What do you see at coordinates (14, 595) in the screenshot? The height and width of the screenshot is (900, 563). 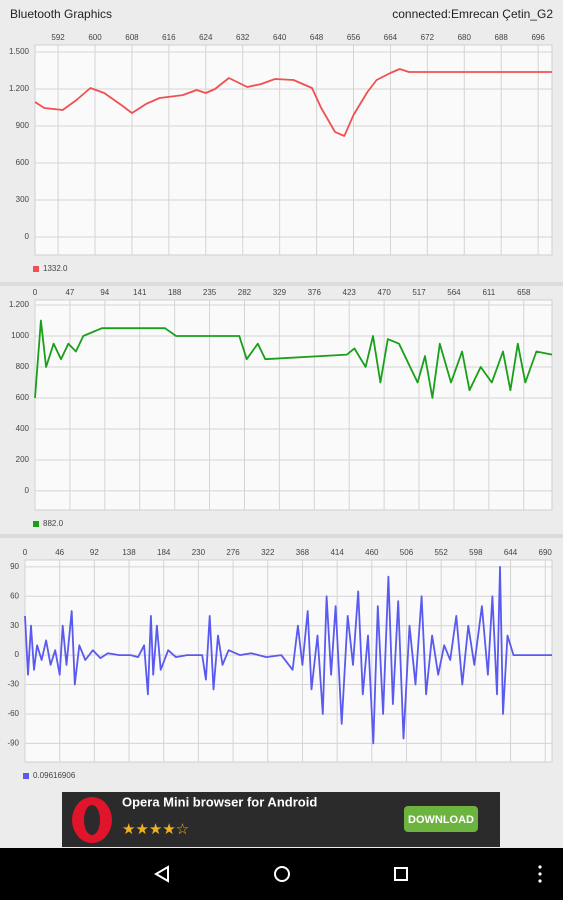 I see `y-tick-label: 60` at bounding box center [14, 595].